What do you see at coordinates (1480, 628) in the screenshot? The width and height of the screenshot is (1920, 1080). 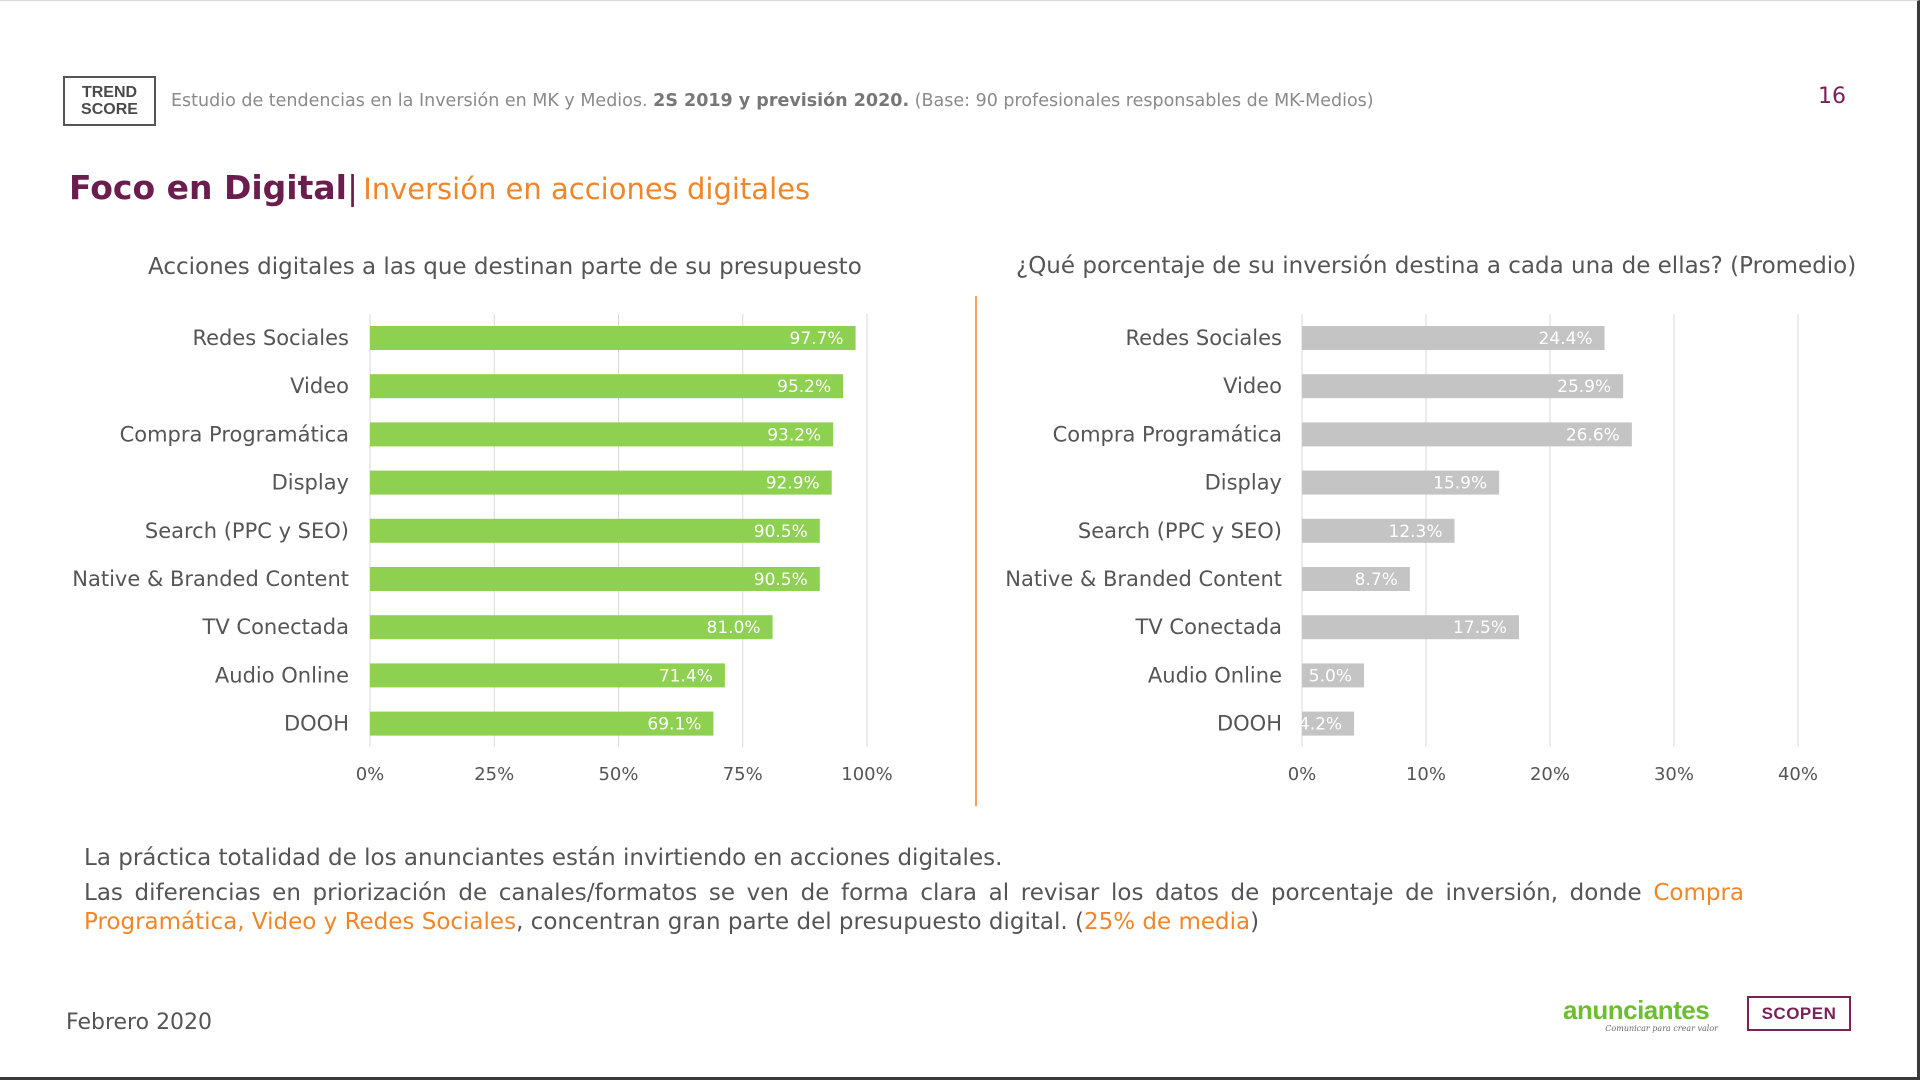 I see `bar-value-label: 17.5%` at bounding box center [1480, 628].